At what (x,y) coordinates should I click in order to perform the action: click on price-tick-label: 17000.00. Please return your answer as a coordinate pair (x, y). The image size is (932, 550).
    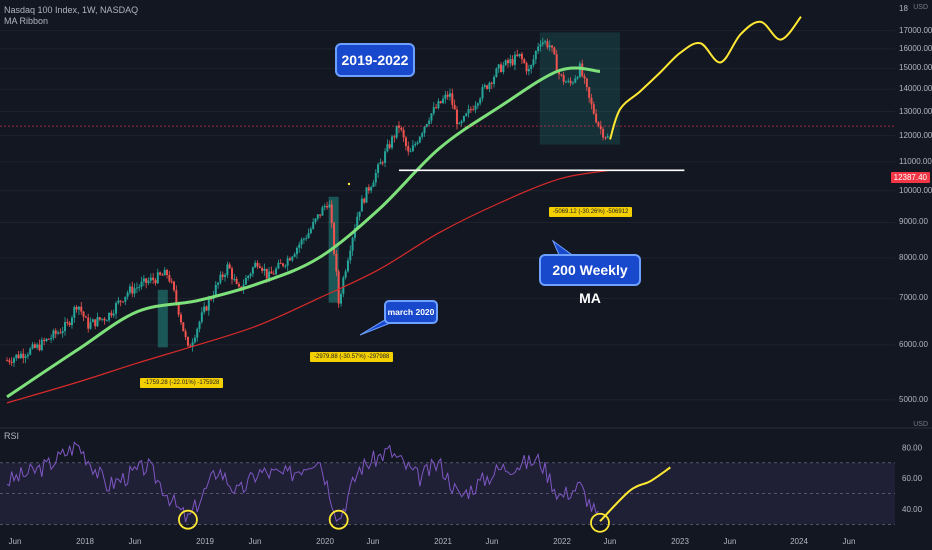
    Looking at the image, I should click on (915, 30).